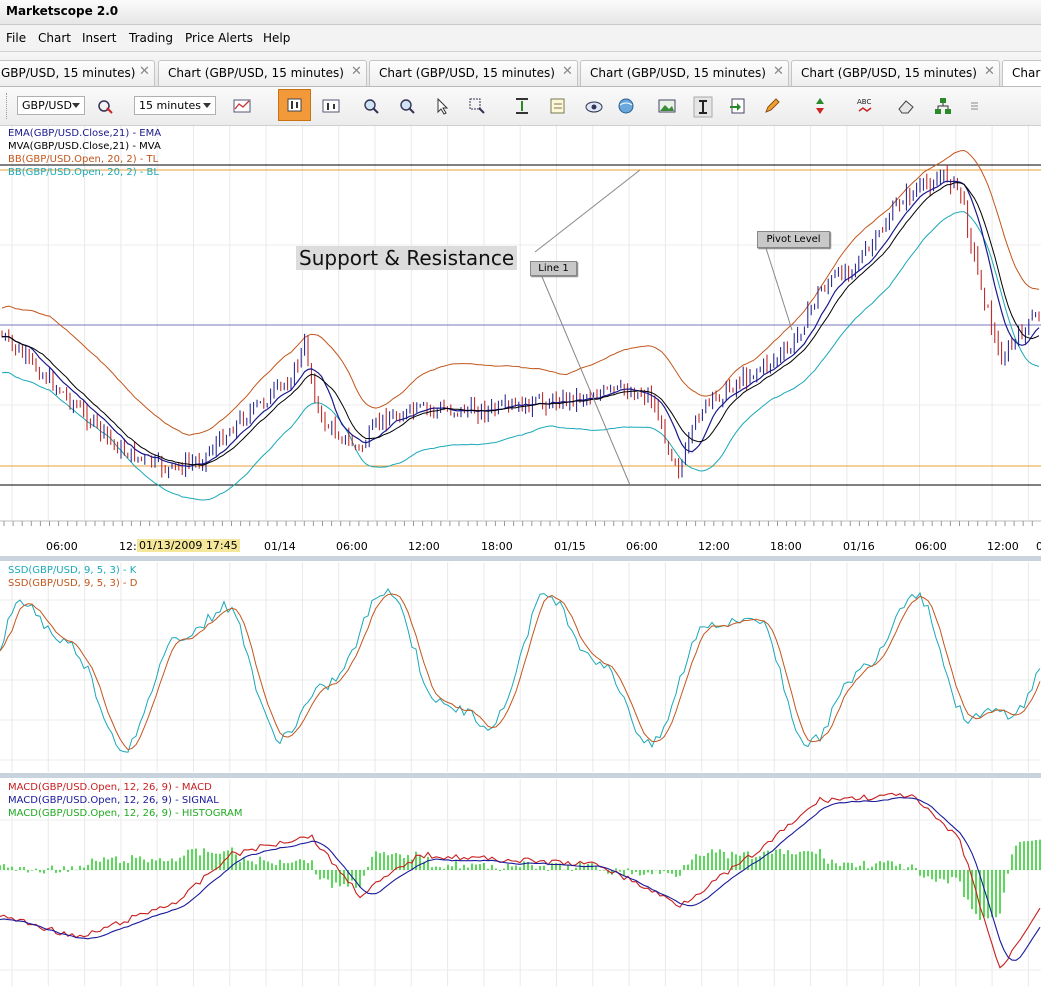 Image resolution: width=1041 pixels, height=986 pixels. Describe the element at coordinates (407, 258) in the screenshot. I see `support-resistance-annotation: Support & Resistance` at that location.